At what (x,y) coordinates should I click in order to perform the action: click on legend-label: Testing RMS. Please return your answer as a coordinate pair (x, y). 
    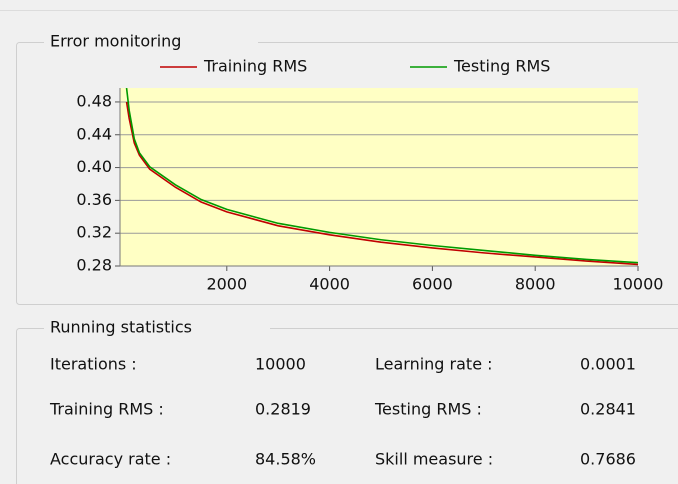
    Looking at the image, I should click on (501, 66).